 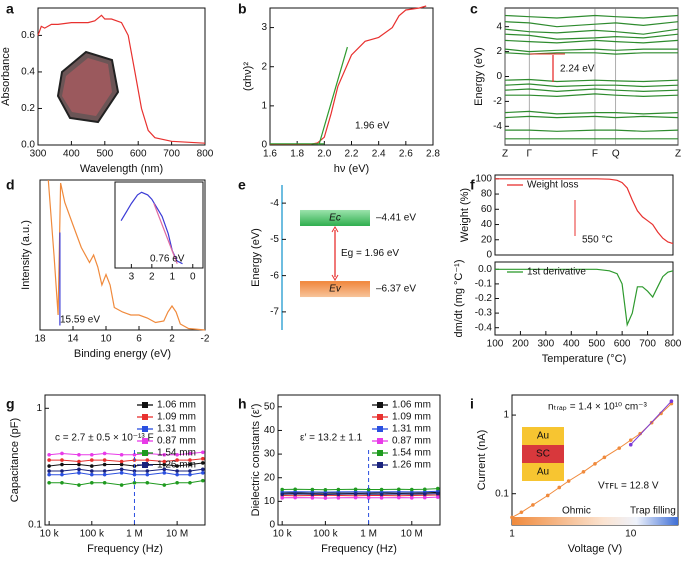 I want to click on legend-label: 1.09 mm, so click(x=176, y=417).